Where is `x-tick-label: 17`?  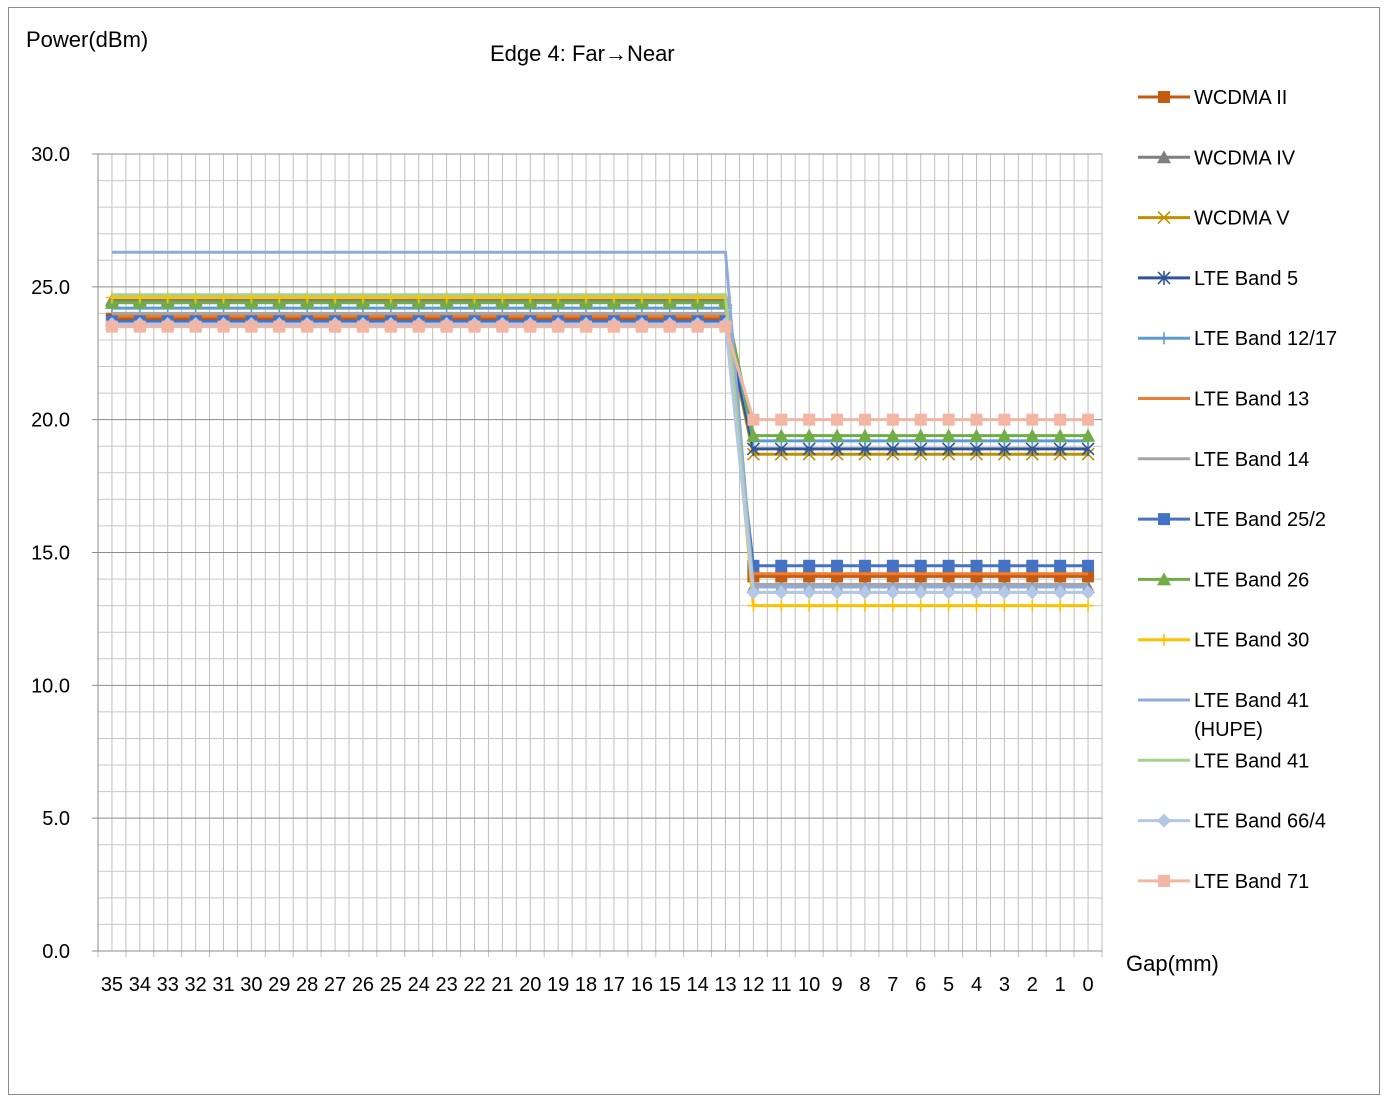 x-tick-label: 17 is located at coordinates (614, 985).